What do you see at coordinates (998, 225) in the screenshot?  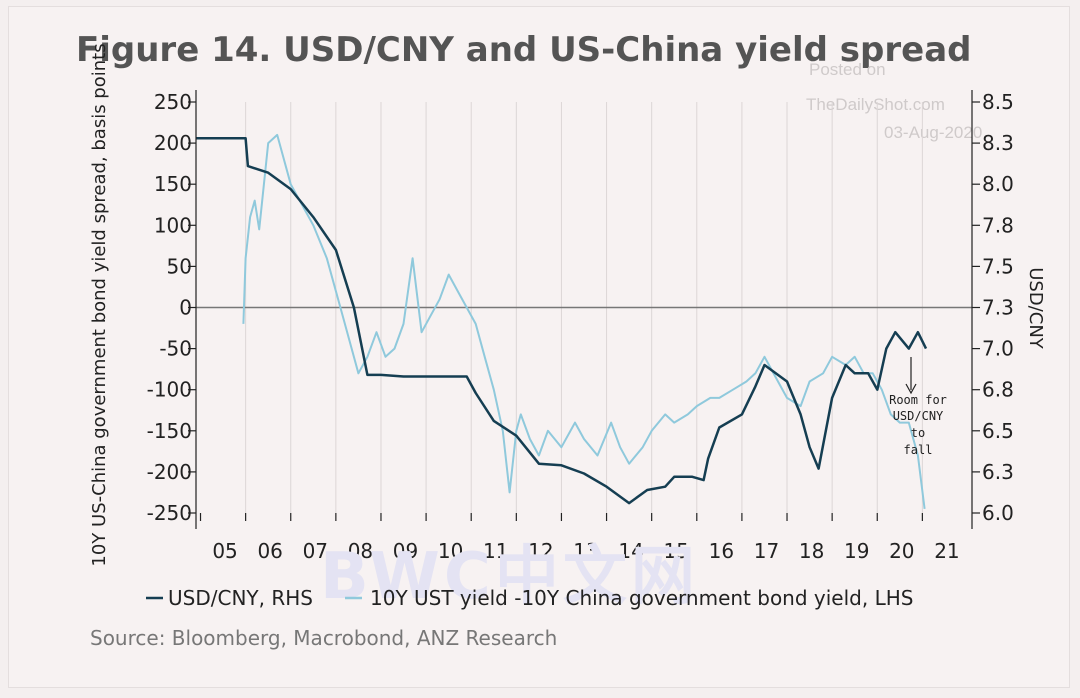 I see `right-tick-label: 7.8` at bounding box center [998, 225].